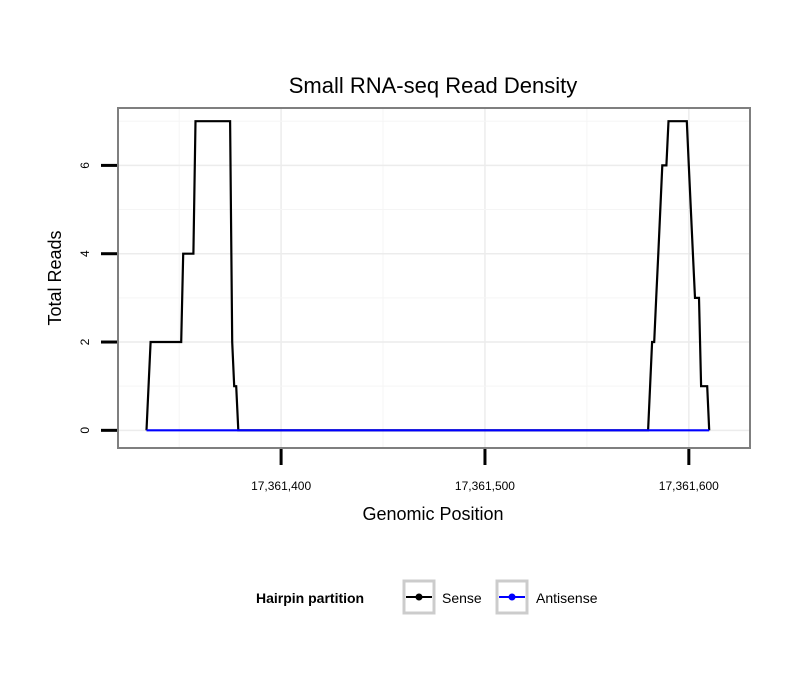 The image size is (810, 690). Describe the element at coordinates (85, 253) in the screenshot. I see `y-tick-label: 4` at that location.